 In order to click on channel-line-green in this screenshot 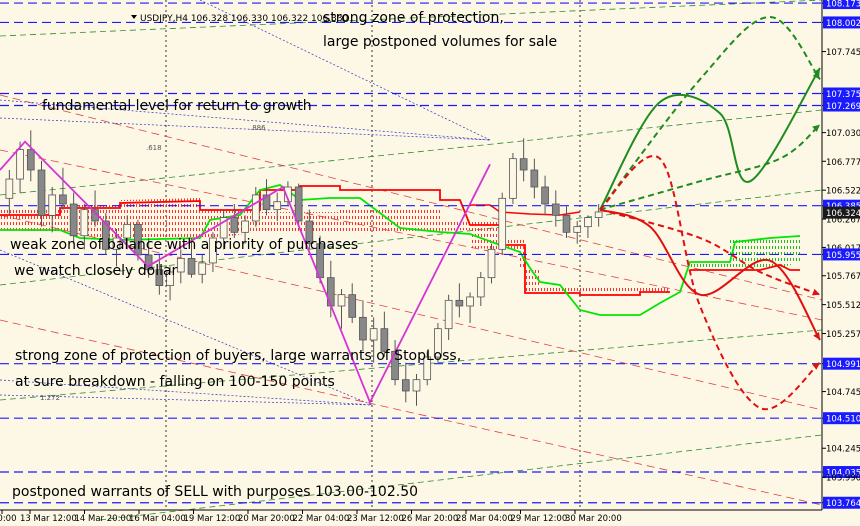, I will do `click(411, 18)`.